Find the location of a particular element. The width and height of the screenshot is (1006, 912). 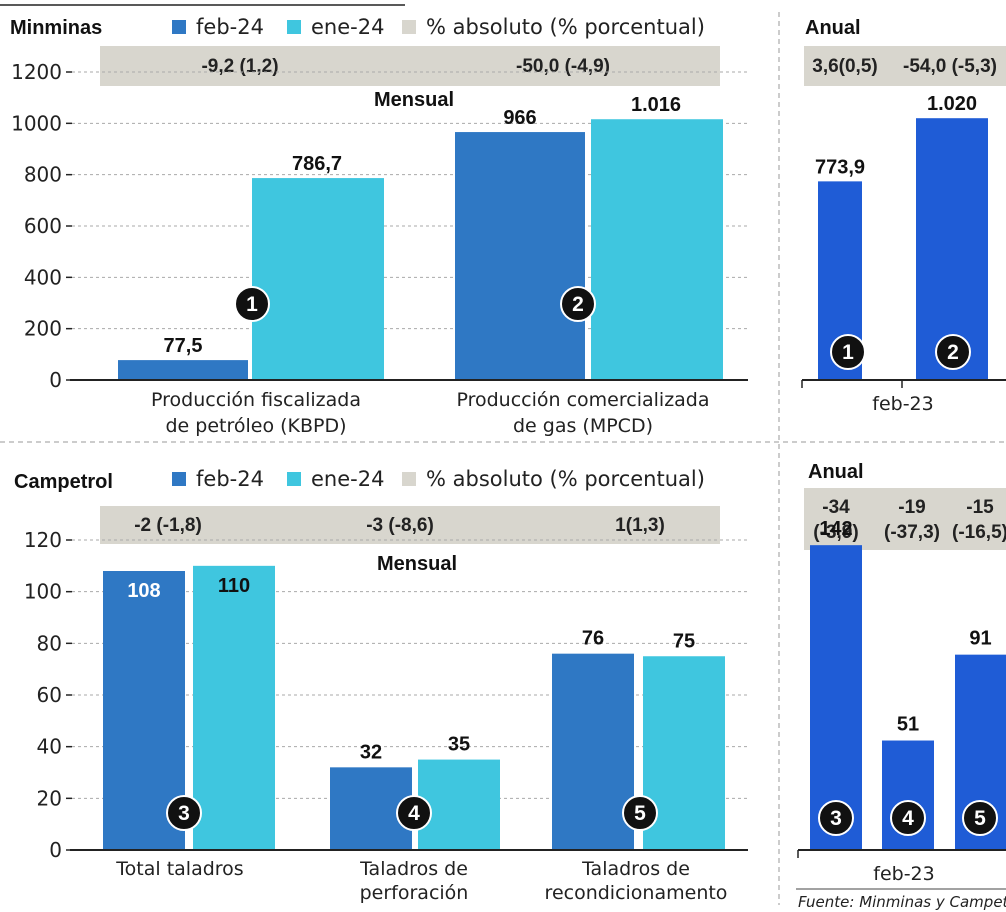

anual-marker-4: 4 is located at coordinates (908, 818).